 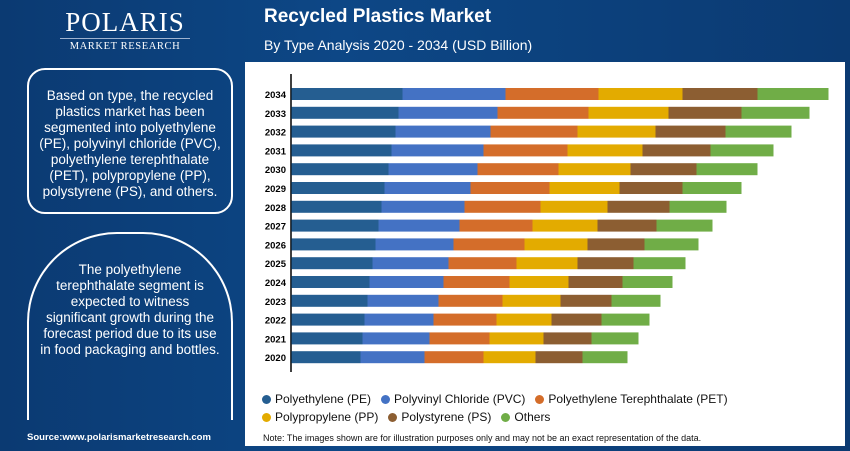 What do you see at coordinates (275, 208) in the screenshot?
I see `y-tick-label: 2028` at bounding box center [275, 208].